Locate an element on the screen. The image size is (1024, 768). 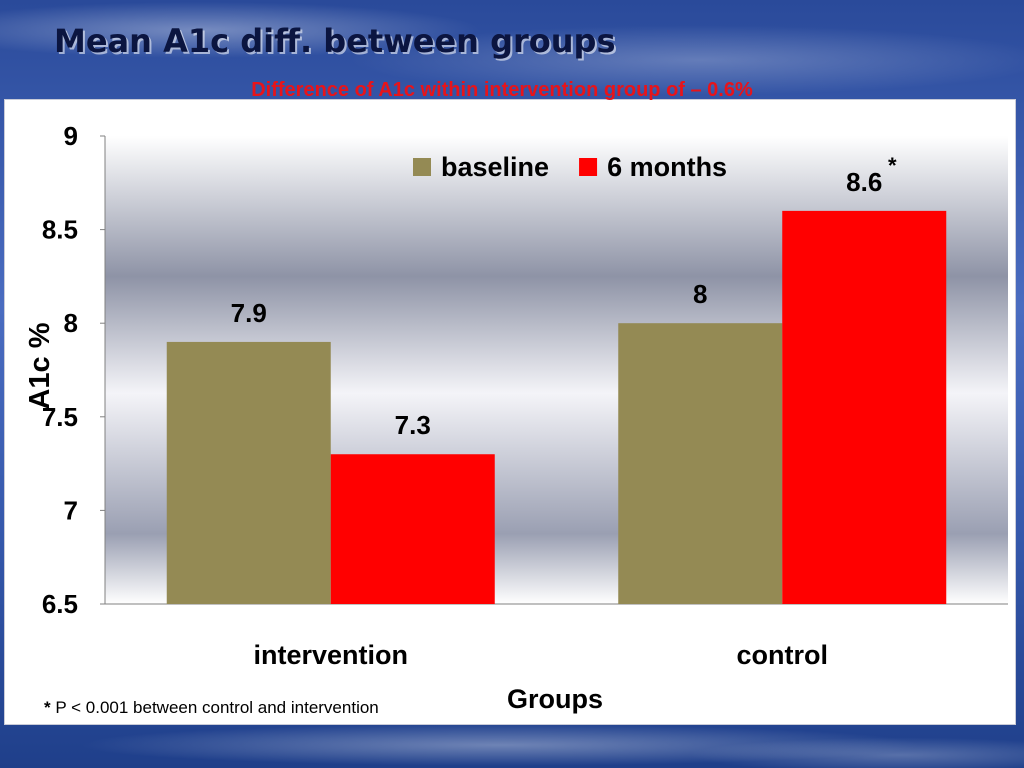
y-tick-label: 8.5 is located at coordinates (60, 230).